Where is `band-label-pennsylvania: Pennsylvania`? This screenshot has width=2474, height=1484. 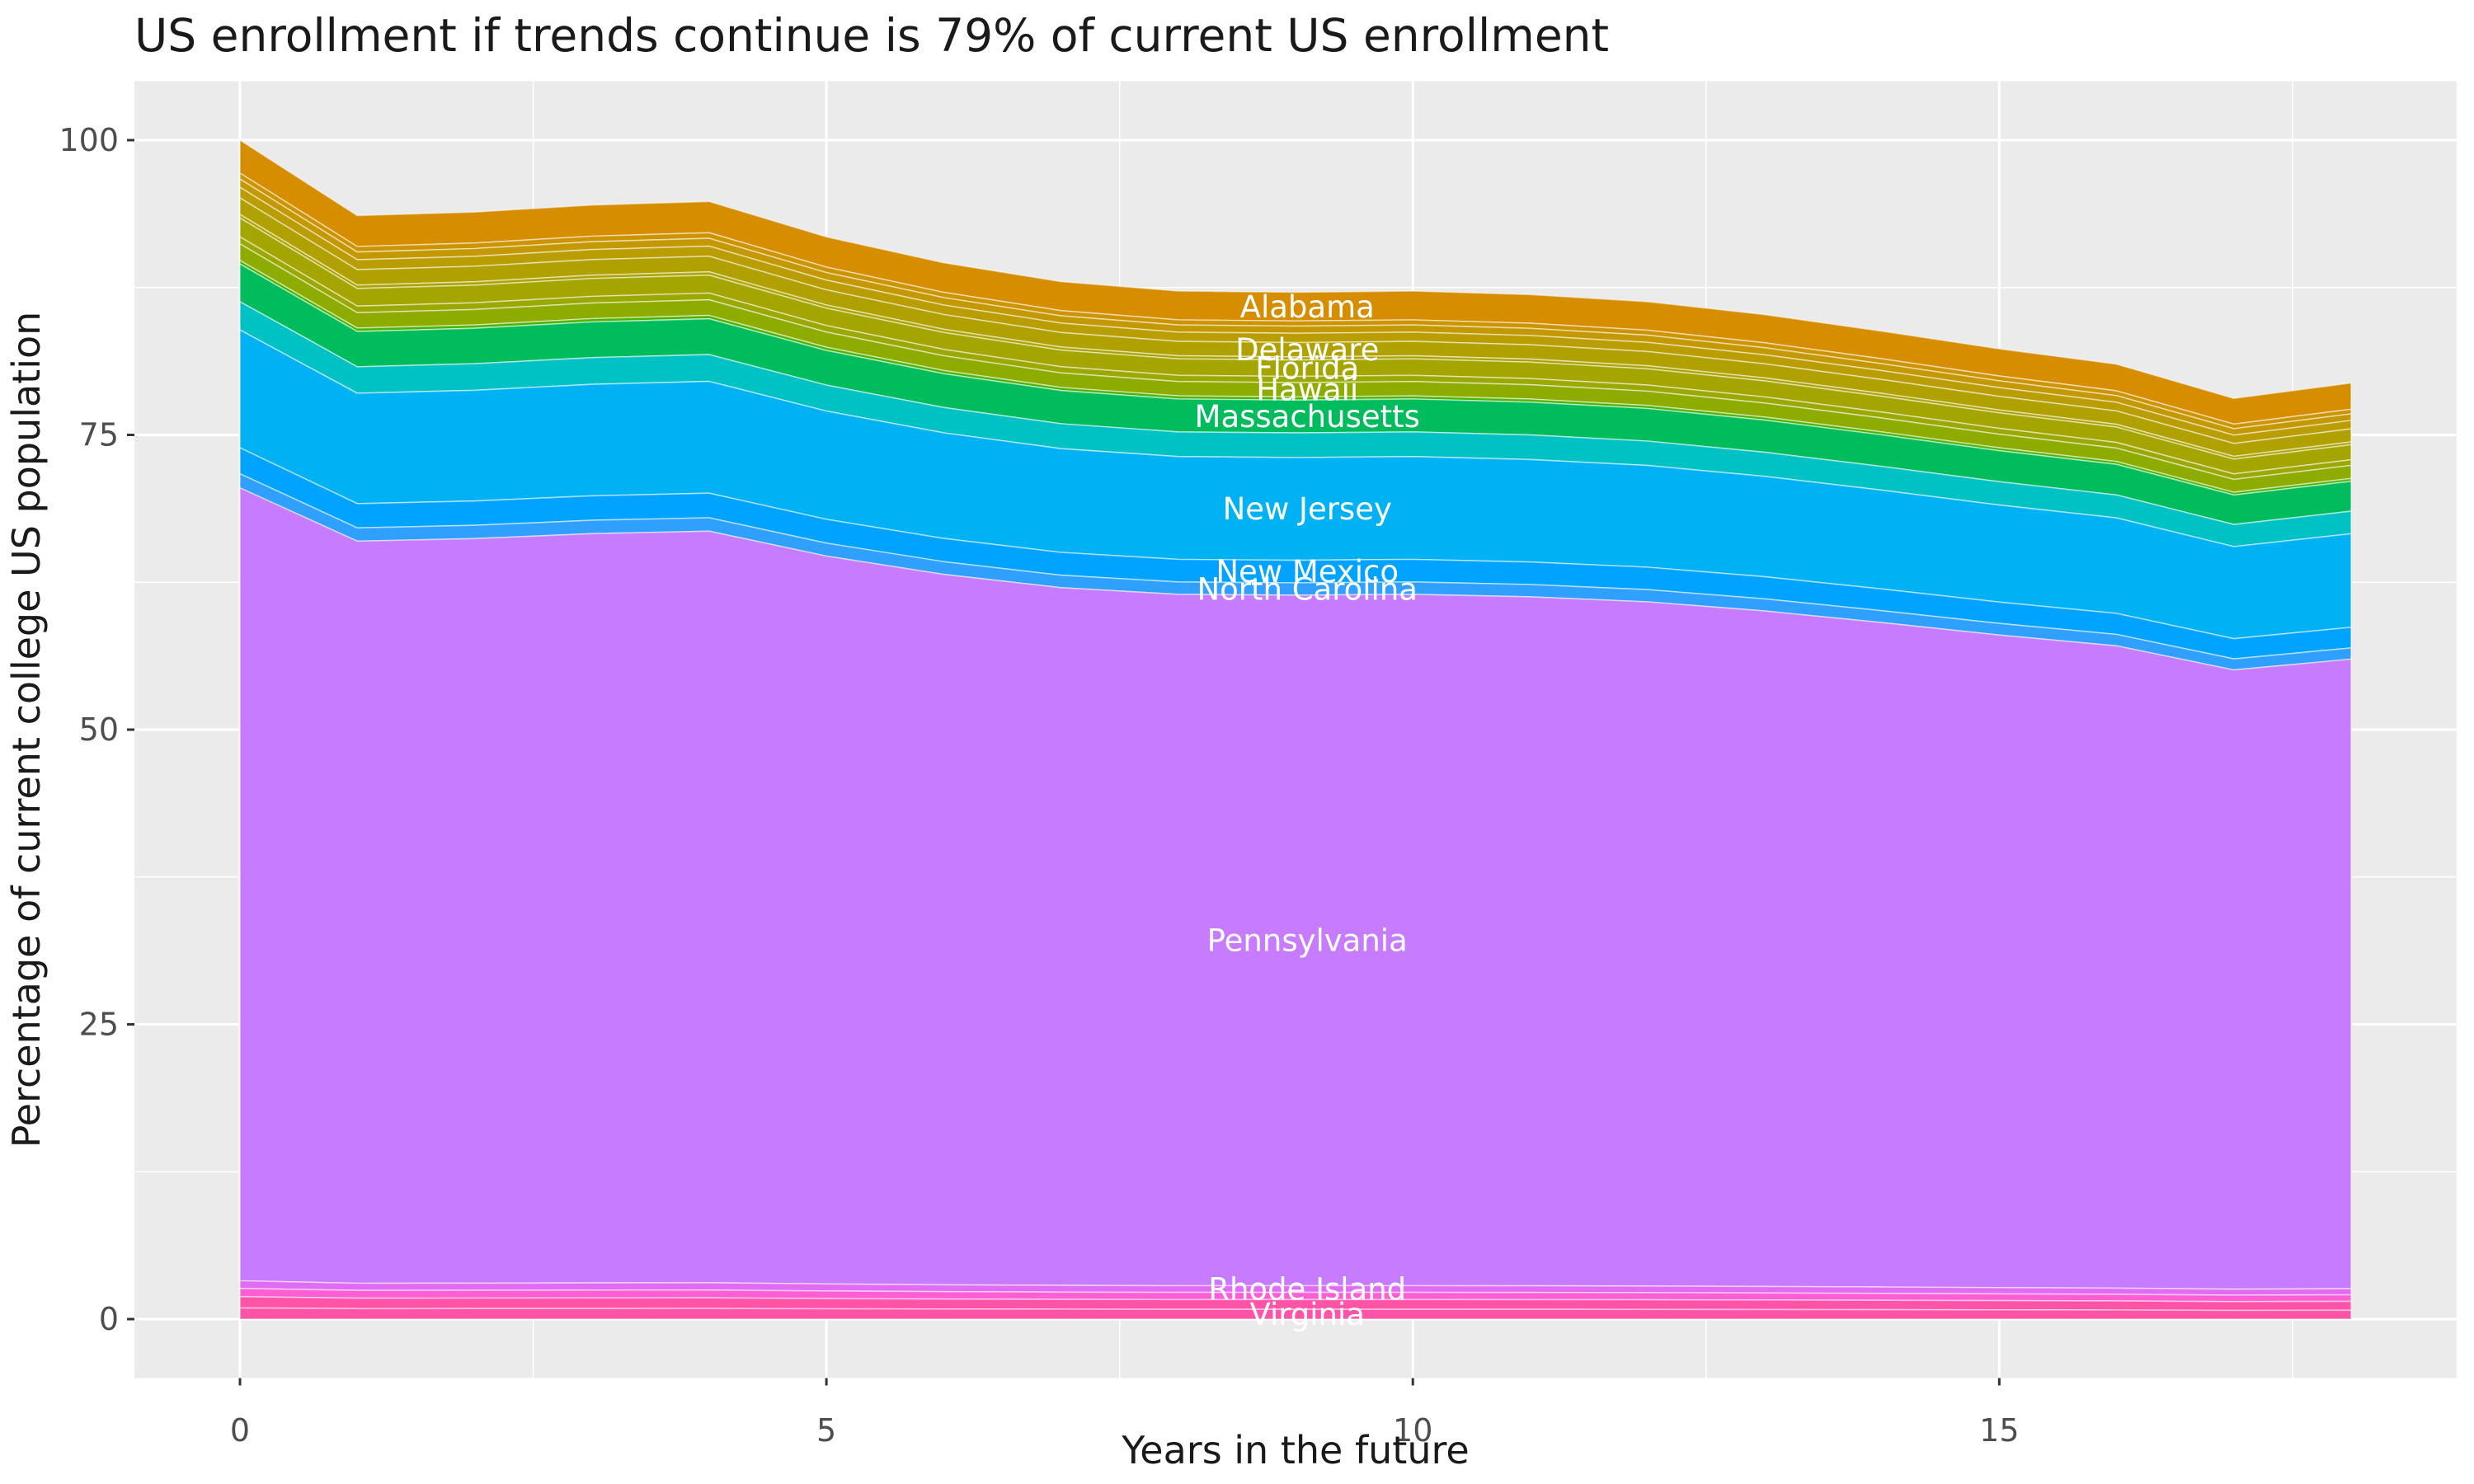 band-label-pennsylvania: Pennsylvania is located at coordinates (1307, 941).